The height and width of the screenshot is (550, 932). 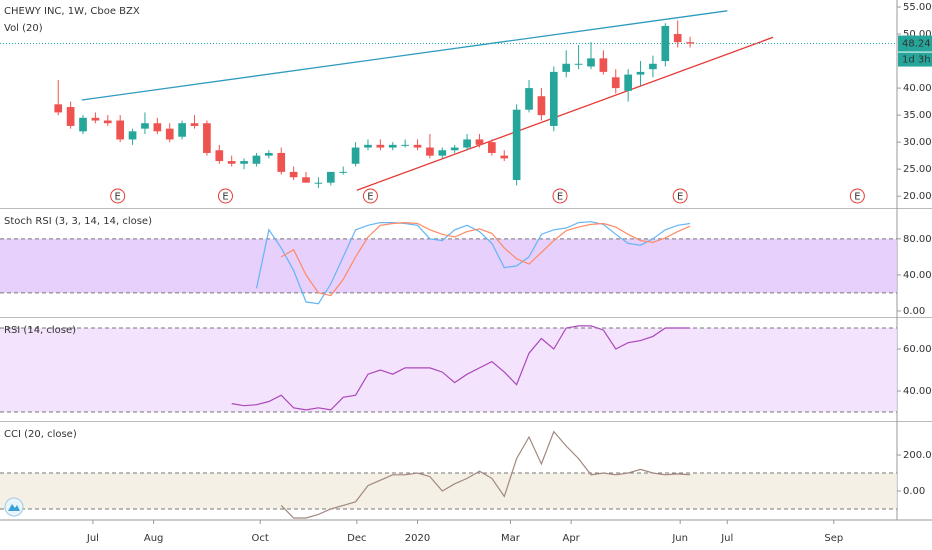 I want to click on pane-title: Stoch RSI (3, 3, 14, 14, close), so click(x=78, y=221).